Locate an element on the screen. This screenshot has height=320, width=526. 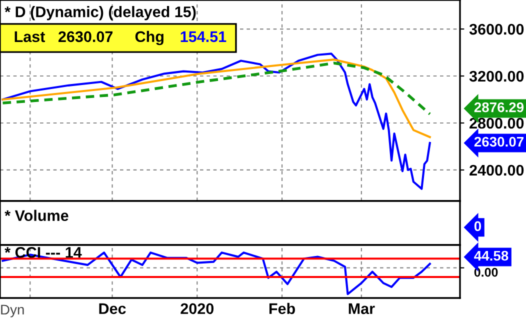
text: 0.00 is located at coordinates (486, 272).